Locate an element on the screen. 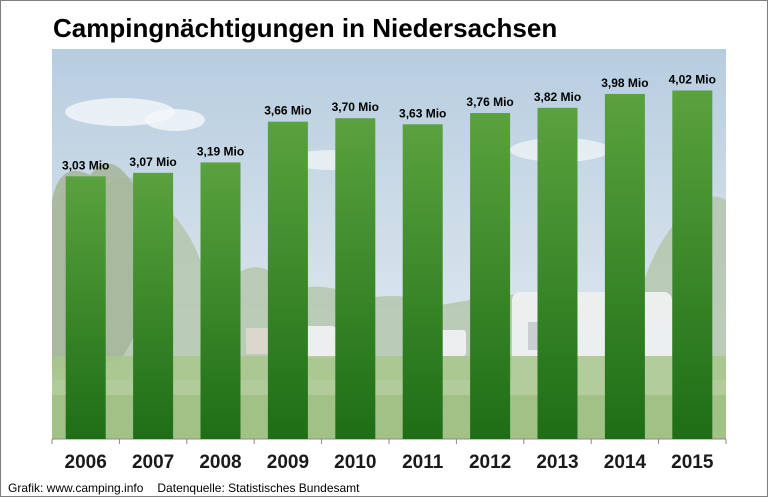 The image size is (768, 497). x-tick-labels-group: 2006 2007 2008 2009 2010 2011 2012 2013 2014 2015 is located at coordinates (389, 462).